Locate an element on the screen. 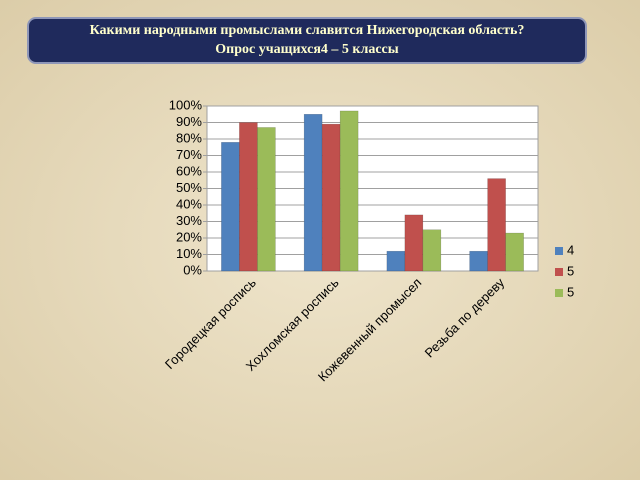  y-tick-label: 90% is located at coordinates (189, 121).